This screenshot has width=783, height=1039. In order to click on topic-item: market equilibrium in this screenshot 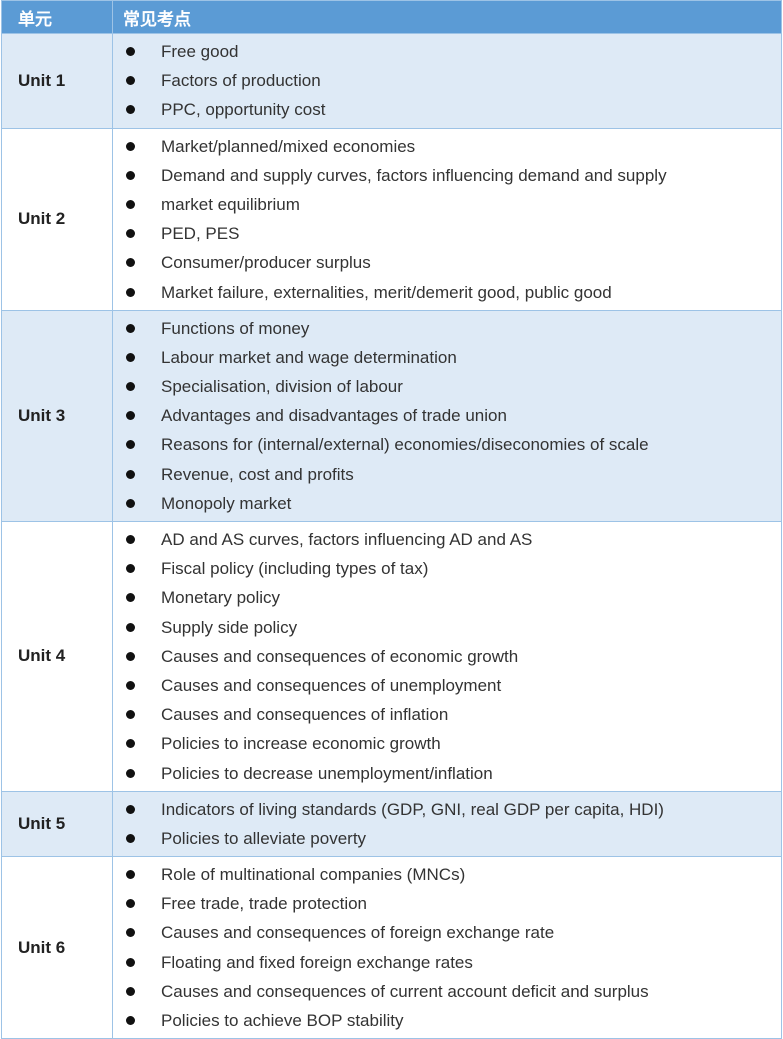, I will do `click(447, 204)`.